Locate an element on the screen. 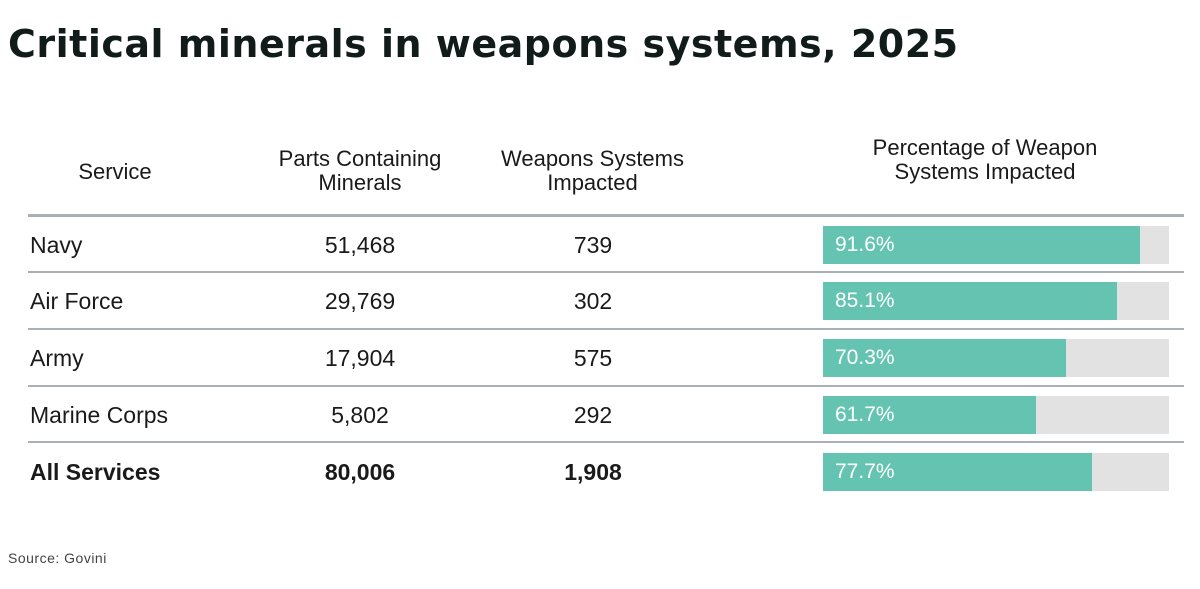 The height and width of the screenshot is (589, 1200). bar-track: 70.3% is located at coordinates (996, 358).